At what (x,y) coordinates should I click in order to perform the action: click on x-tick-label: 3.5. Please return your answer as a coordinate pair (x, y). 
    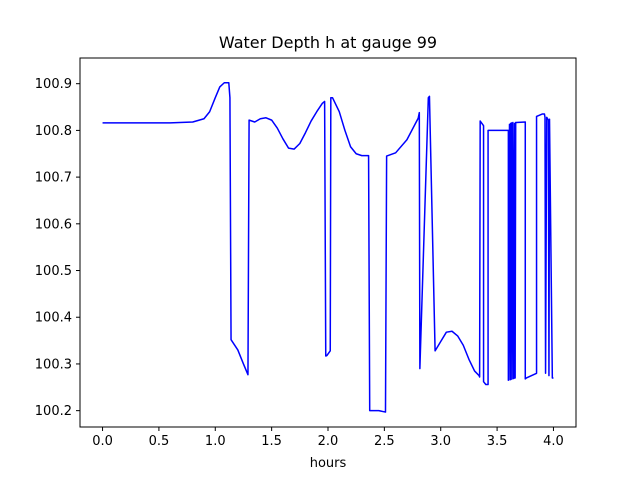
    Looking at the image, I should click on (497, 441).